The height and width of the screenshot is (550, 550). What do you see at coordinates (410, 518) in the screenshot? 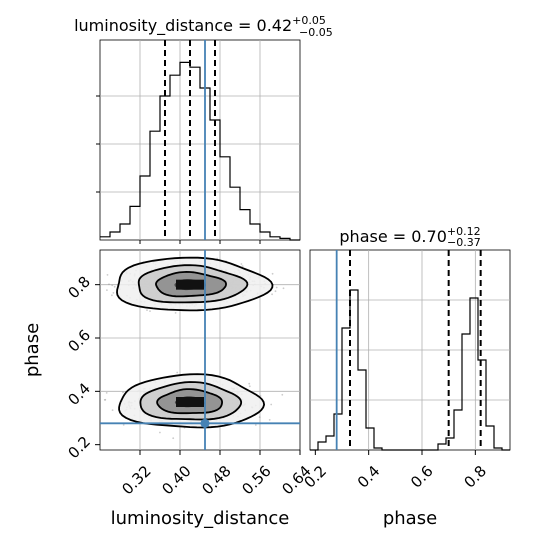
I see `x-axis-title-phase: phase` at bounding box center [410, 518].